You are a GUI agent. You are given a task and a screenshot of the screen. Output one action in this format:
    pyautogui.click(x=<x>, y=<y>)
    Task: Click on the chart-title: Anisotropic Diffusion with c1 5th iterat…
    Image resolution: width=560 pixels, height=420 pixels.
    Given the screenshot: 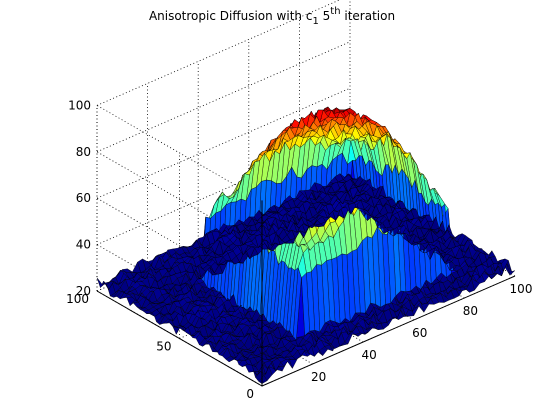 What is the action you would take?
    pyautogui.click(x=272, y=16)
    